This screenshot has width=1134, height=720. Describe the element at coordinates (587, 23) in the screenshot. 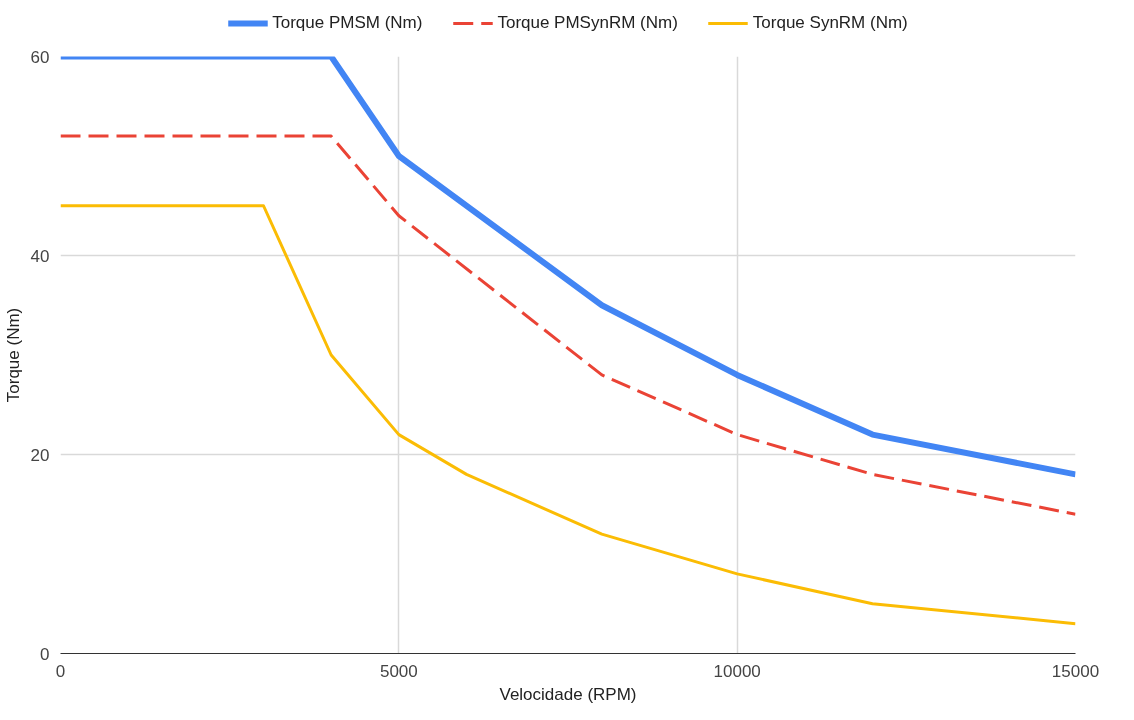

I see `legend-label: Torque PMSynRM (Nm)` at that location.